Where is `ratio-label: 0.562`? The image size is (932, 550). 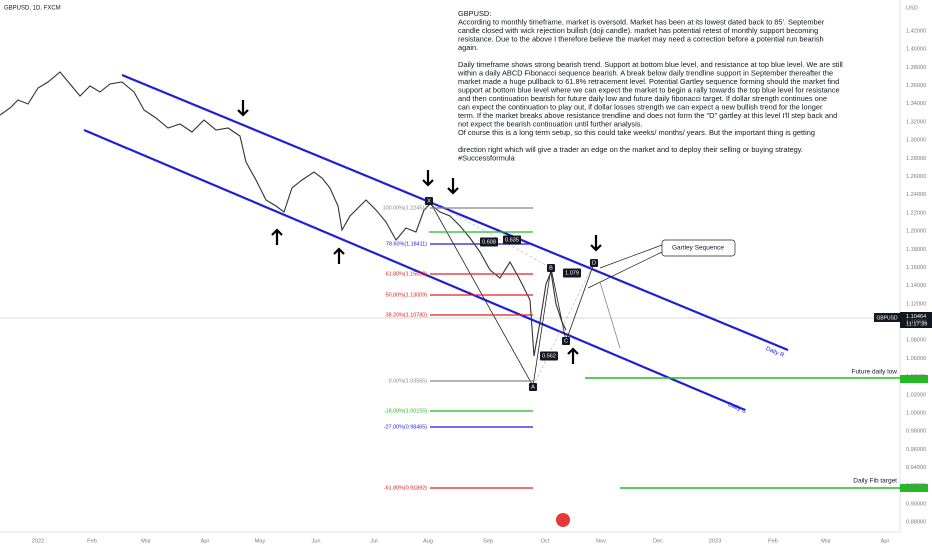 ratio-label: 0.562 is located at coordinates (549, 356).